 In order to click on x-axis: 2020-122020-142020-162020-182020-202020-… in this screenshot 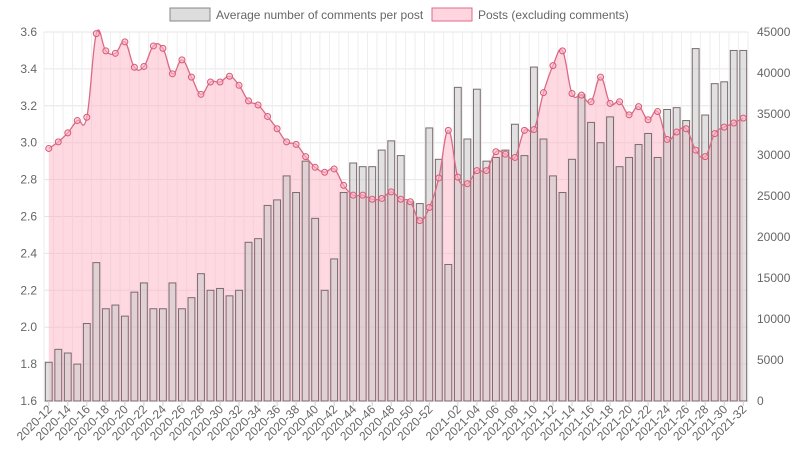, I will do `click(382, 422)`.